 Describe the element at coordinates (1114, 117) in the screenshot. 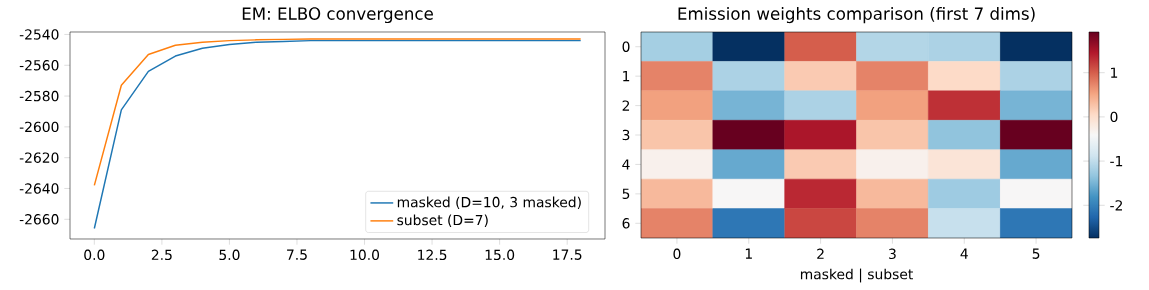

I see `color-bar-label: 0` at that location.